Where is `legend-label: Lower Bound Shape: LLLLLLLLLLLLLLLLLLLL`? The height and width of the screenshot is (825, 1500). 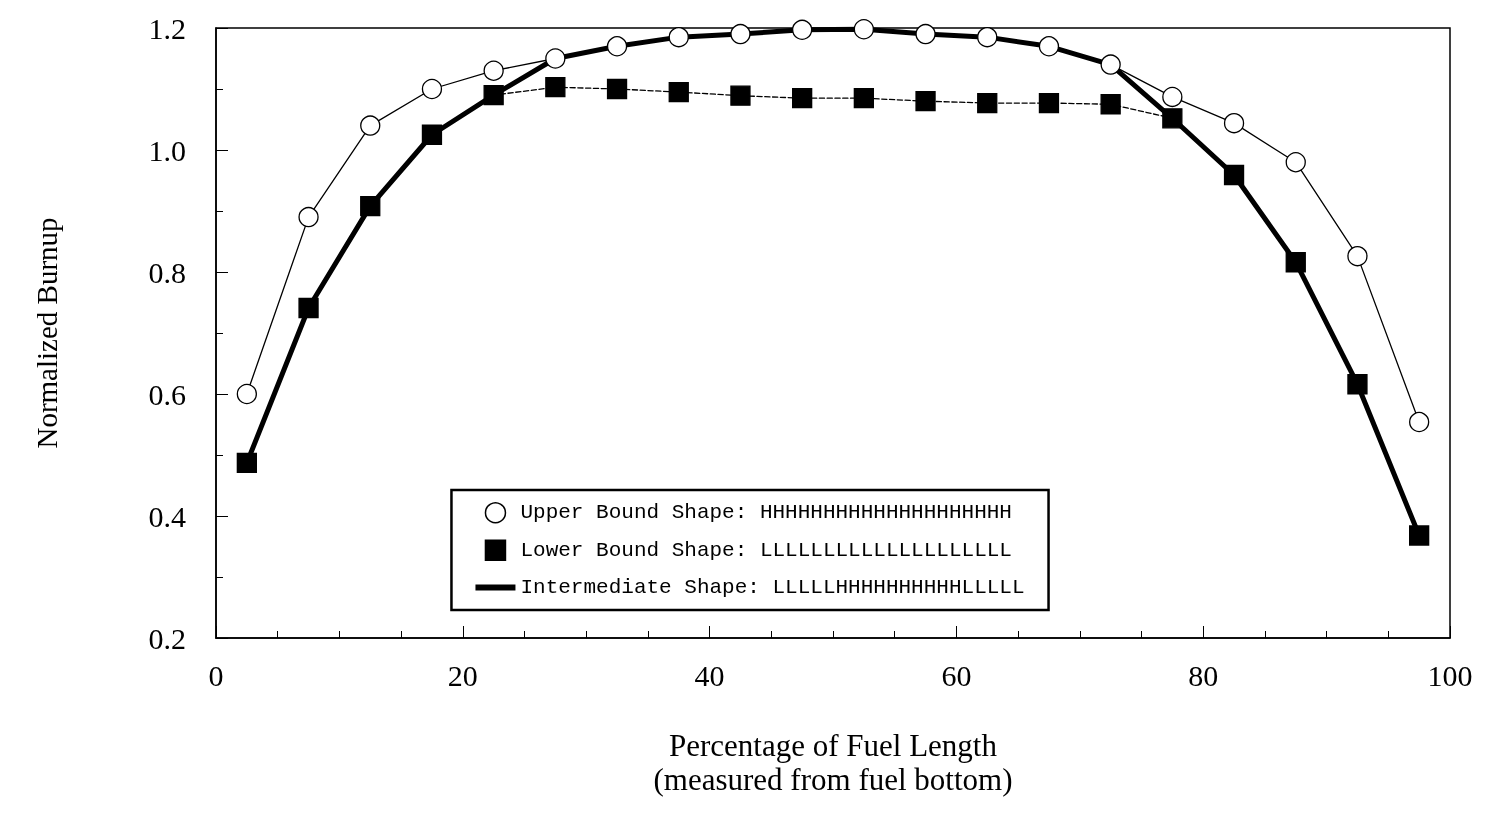 legend-label: Lower Bound Shape: LLLLLLLLLLLLLLLLLLLL is located at coordinates (766, 550).